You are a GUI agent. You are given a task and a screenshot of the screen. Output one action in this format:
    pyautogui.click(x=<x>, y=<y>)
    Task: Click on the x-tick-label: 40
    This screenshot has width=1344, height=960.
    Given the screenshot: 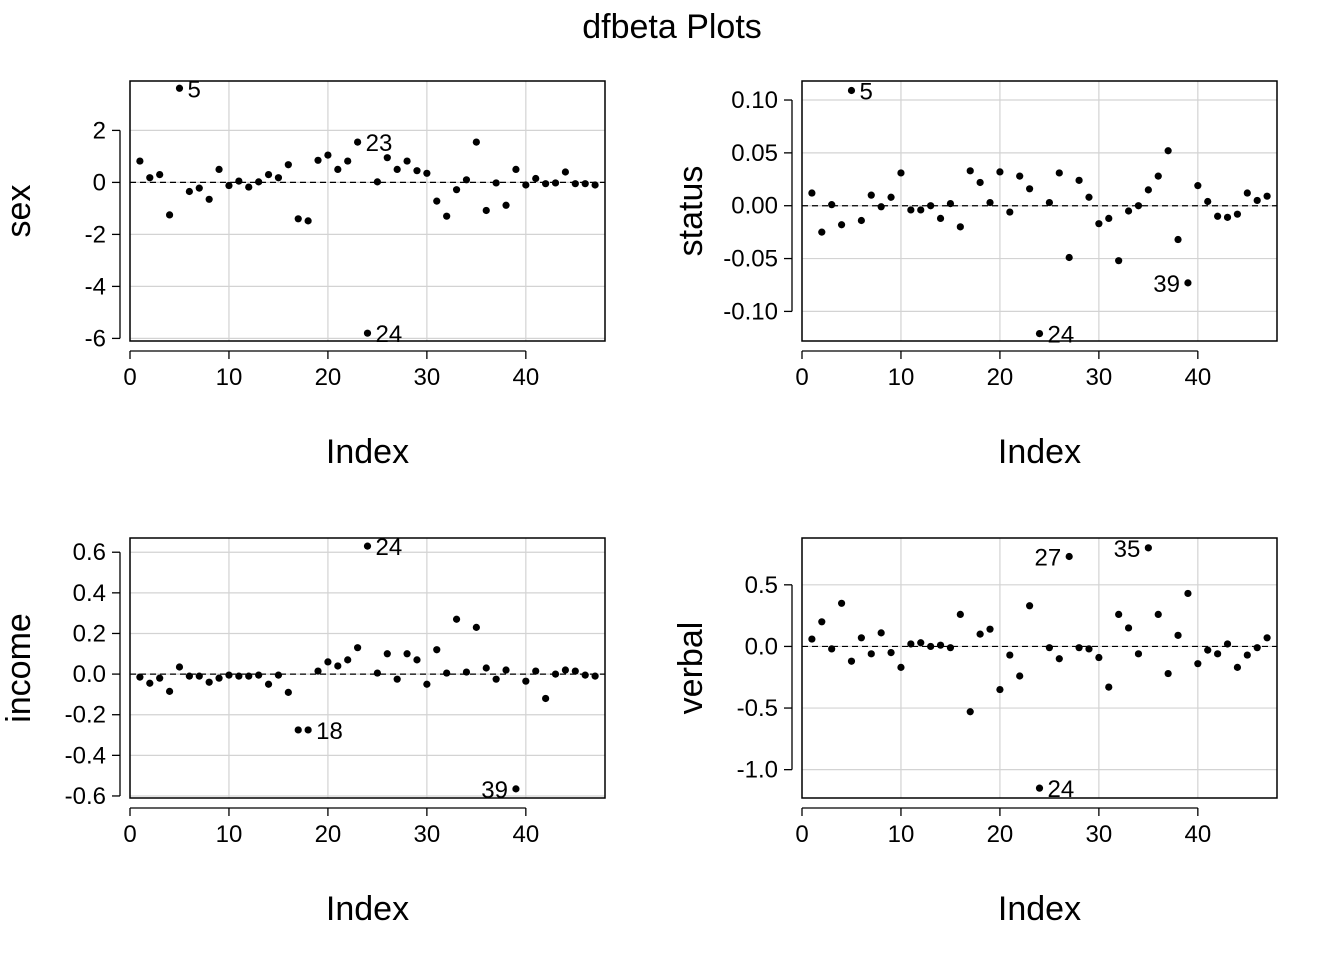 What is the action you would take?
    pyautogui.click(x=525, y=834)
    